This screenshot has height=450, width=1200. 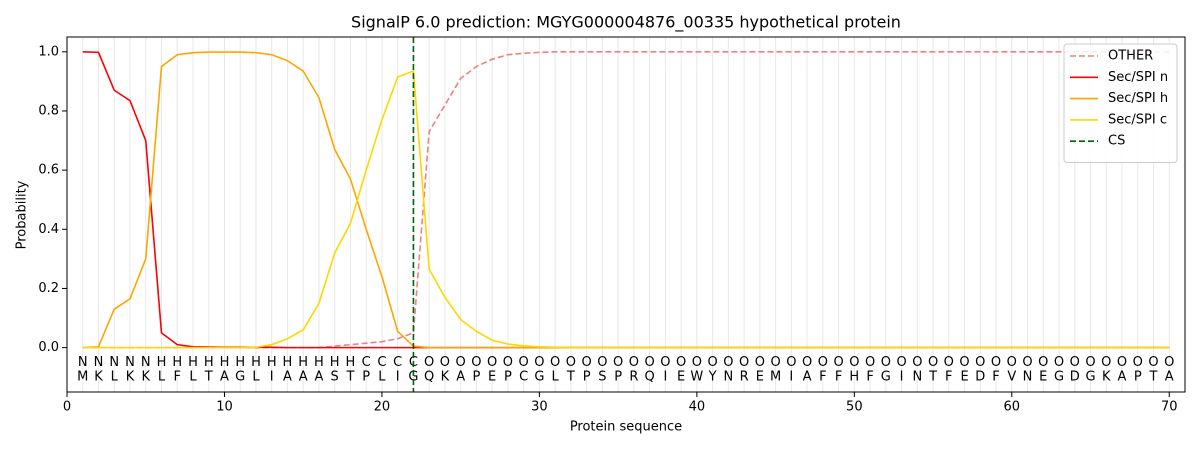 I want to click on x-axis-label: Protein sequence, so click(x=626, y=427).